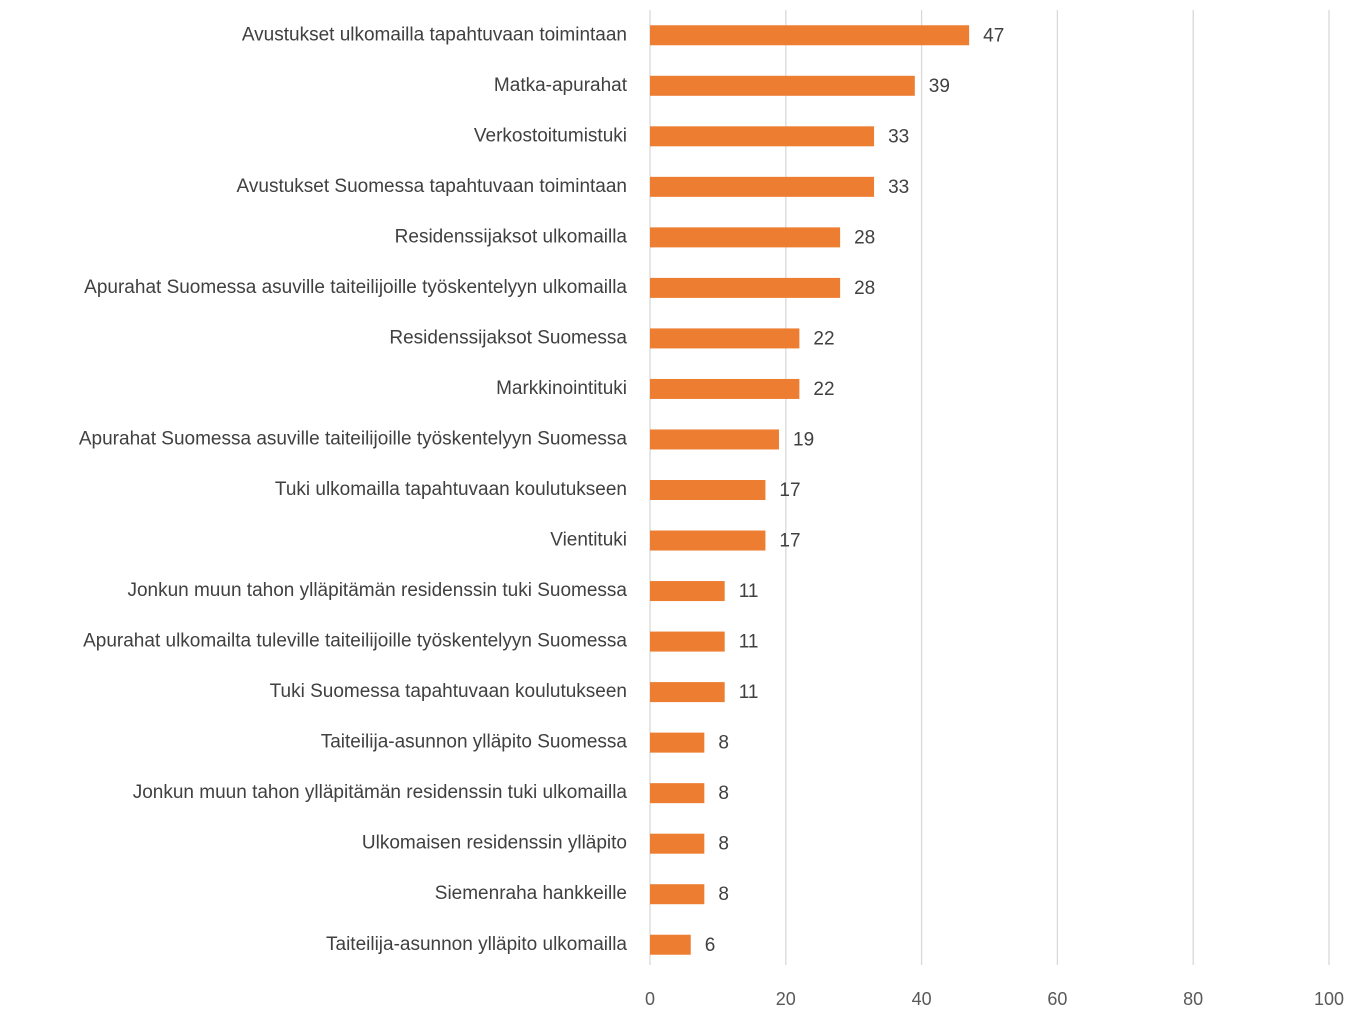 The width and height of the screenshot is (1363, 1012). Describe the element at coordinates (508, 337) in the screenshot. I see `y-tick-label: Residenssijaksot Suomessa` at that location.